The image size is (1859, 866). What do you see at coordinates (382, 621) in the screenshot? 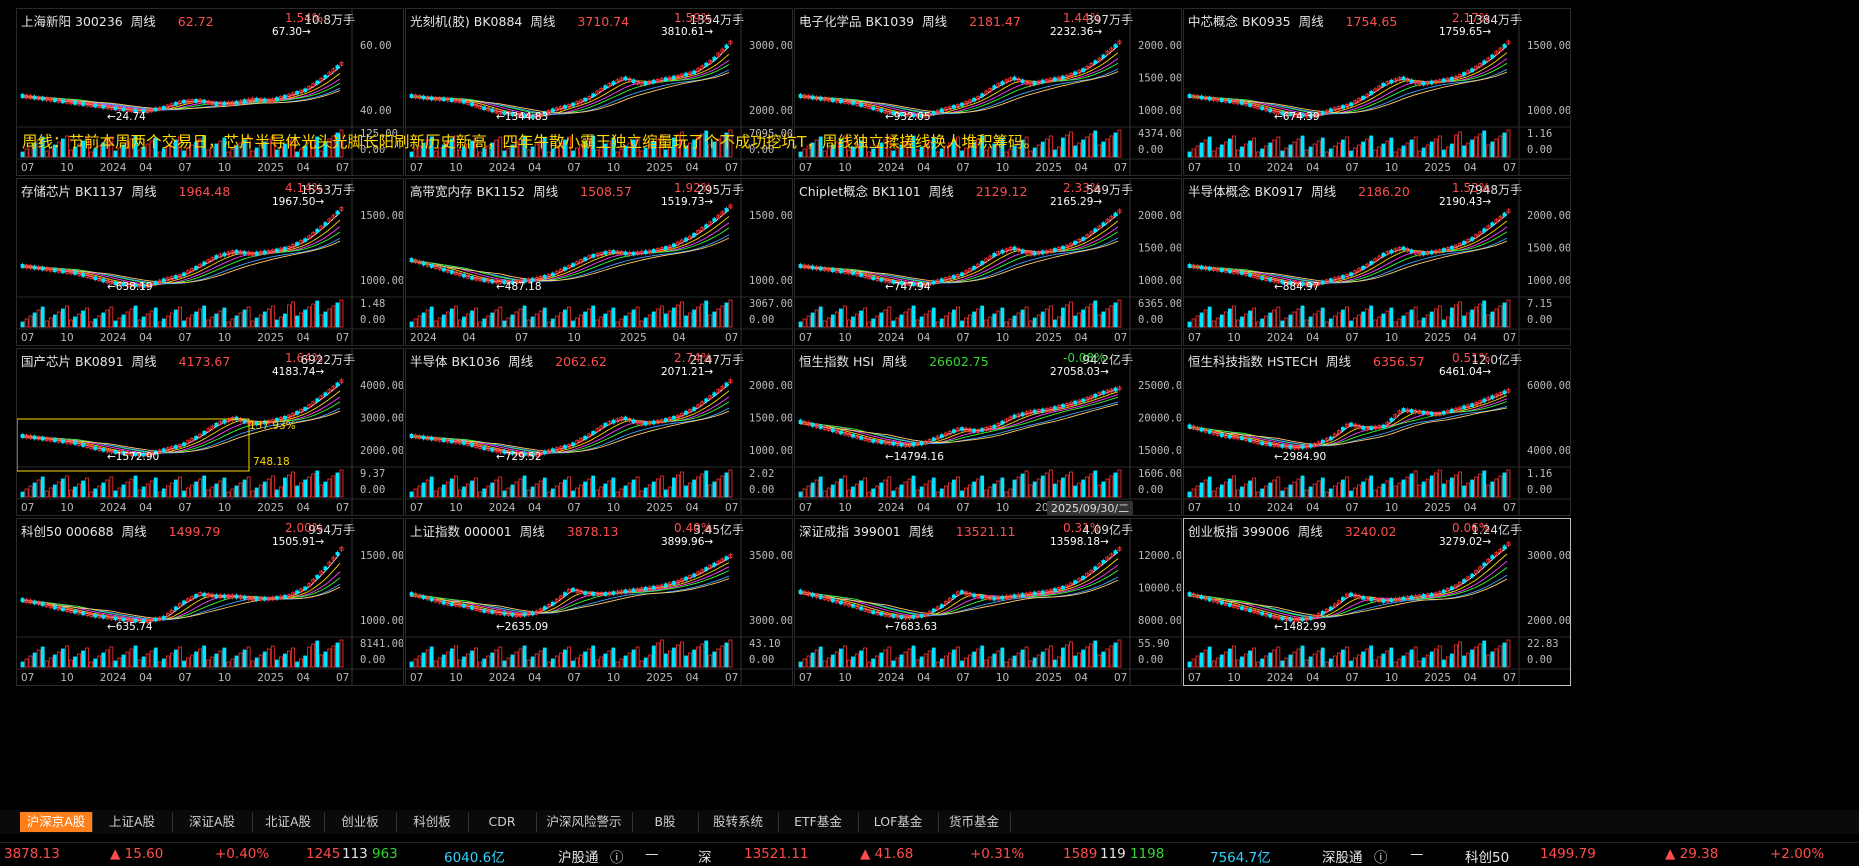
I see `price-tick-label: 1000.00` at bounding box center [382, 621].